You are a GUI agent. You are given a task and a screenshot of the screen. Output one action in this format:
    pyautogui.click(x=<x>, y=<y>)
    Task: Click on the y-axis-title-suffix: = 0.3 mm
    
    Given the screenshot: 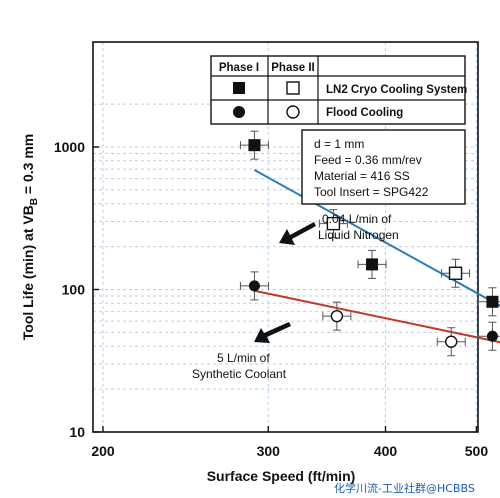 What is the action you would take?
    pyautogui.click(x=28, y=166)
    